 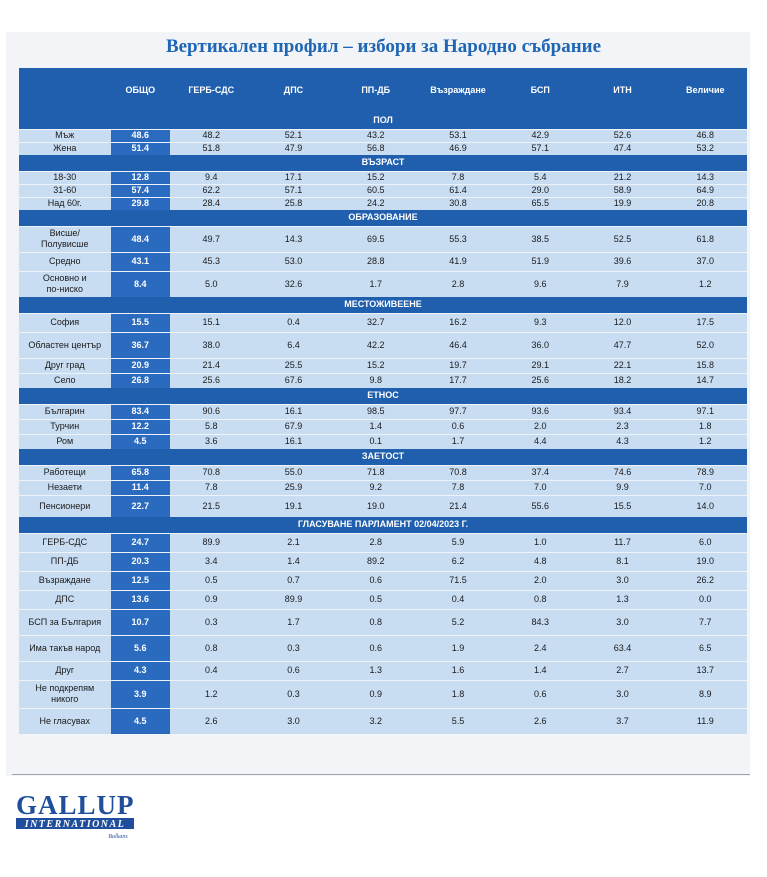 I want to click on value-cell: 49.7, so click(x=211, y=238).